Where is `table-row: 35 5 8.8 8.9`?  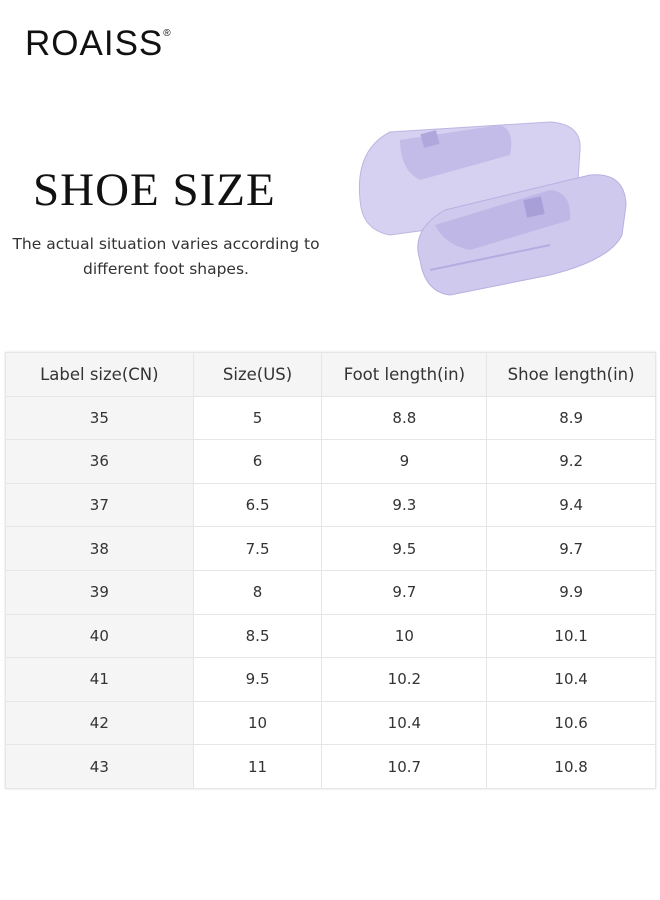 table-row: 35 5 8.8 8.9 is located at coordinates (330, 418).